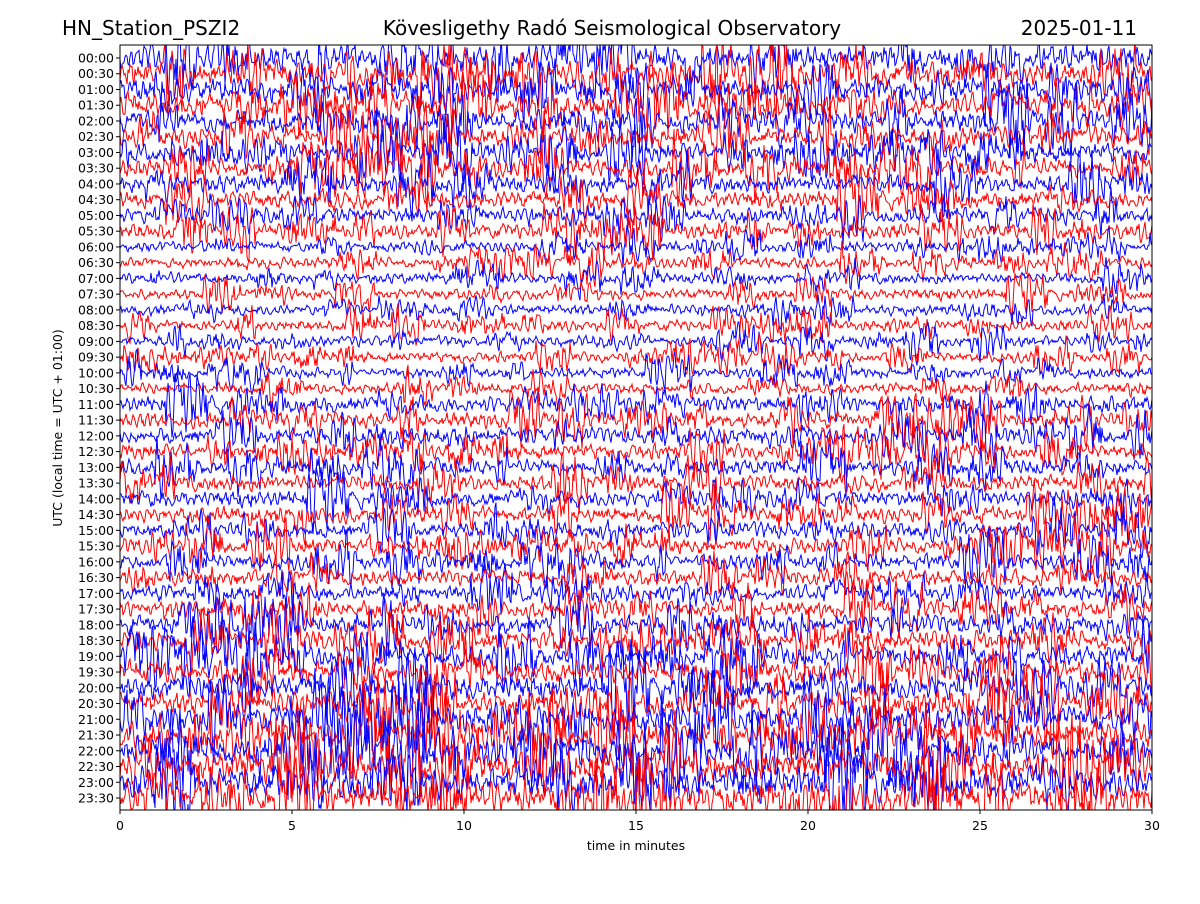 Image resolution: width=1200 pixels, height=904 pixels. What do you see at coordinates (1079, 28) in the screenshot?
I see `date-title: 2025-01-11` at bounding box center [1079, 28].